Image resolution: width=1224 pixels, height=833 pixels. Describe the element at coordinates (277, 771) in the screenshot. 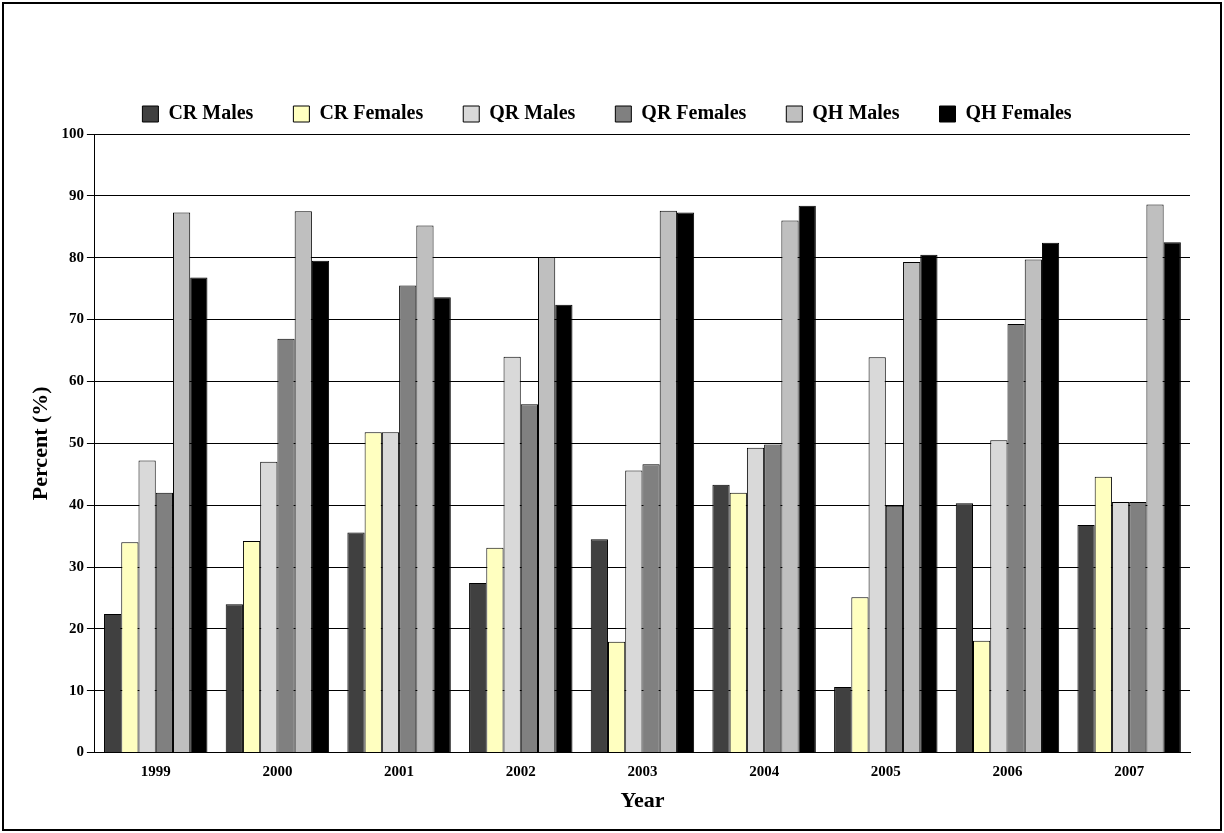

I see `x-tick-label: 2000` at that location.